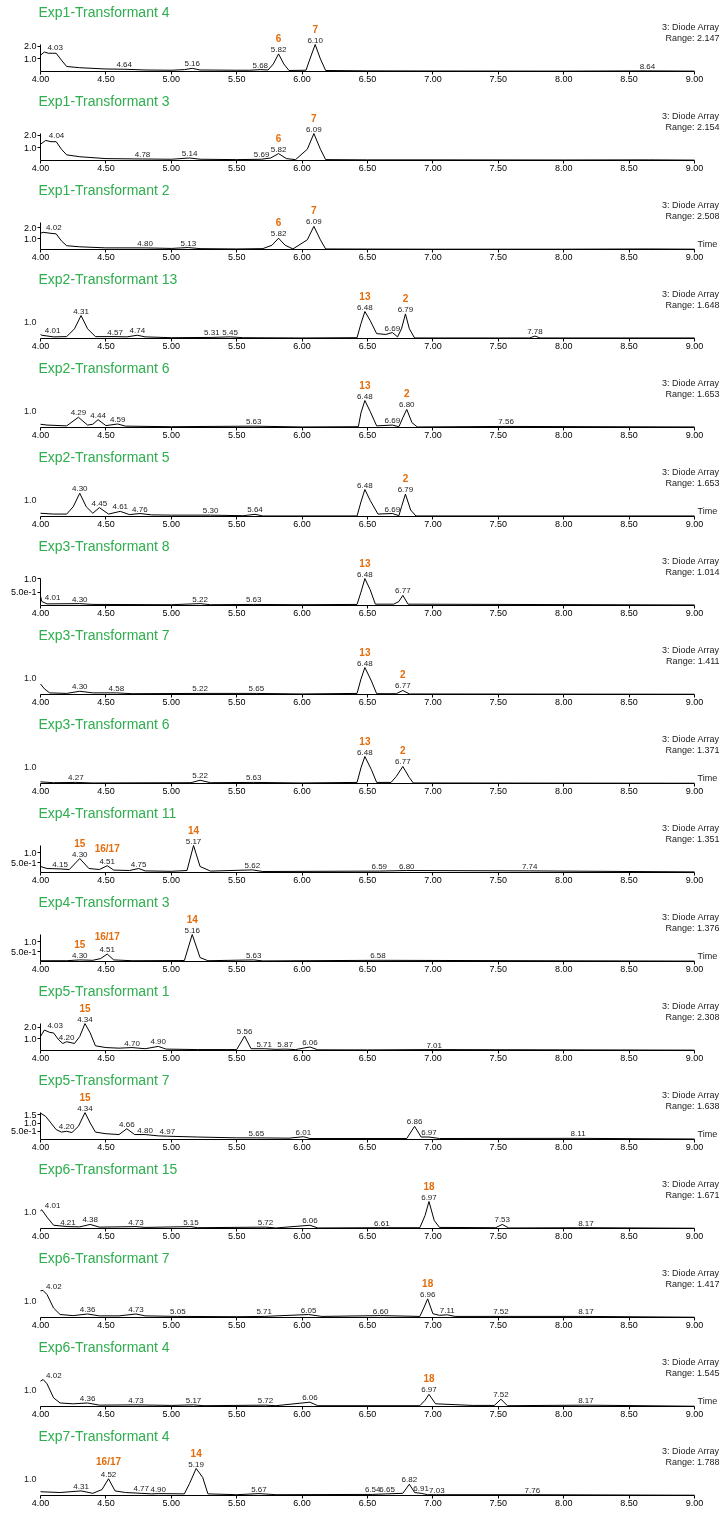 This screenshot has height=1528, width=724. What do you see at coordinates (108, 1168) in the screenshot?
I see `chart-title: Exp6-Transformant 15` at bounding box center [108, 1168].